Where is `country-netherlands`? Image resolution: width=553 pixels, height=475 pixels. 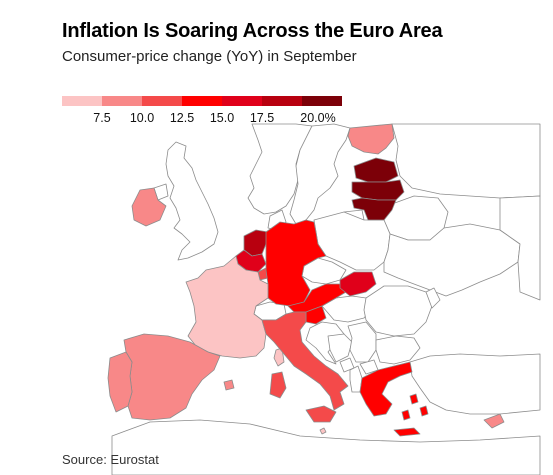
country-netherlands is located at coordinates (256, 243).